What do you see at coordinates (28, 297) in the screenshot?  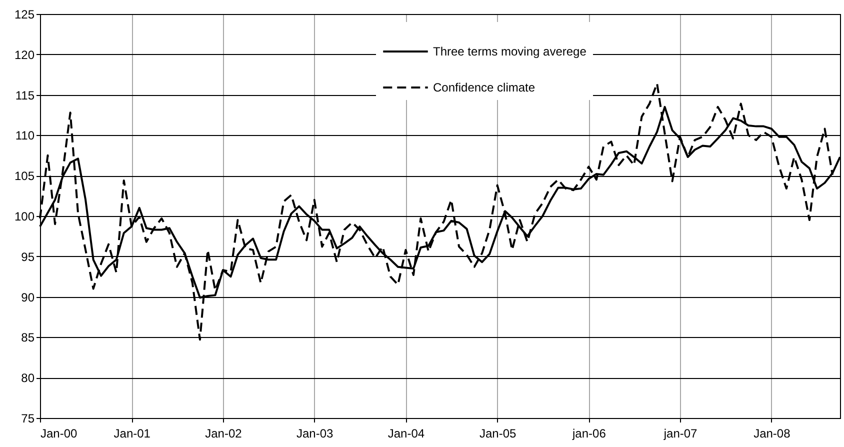 I see `y-tick-label: 90` at bounding box center [28, 297].